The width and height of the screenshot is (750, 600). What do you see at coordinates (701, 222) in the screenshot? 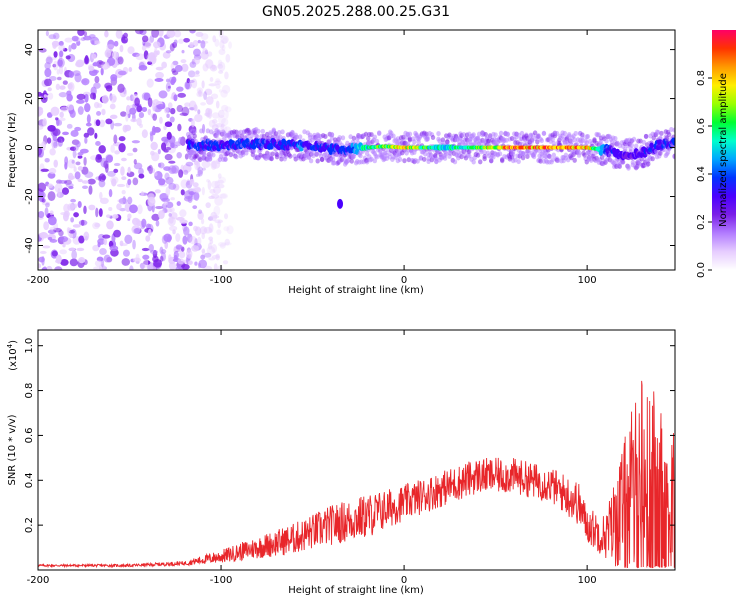
I see `colorbar-tick-label: 0.2` at bounding box center [701, 222].